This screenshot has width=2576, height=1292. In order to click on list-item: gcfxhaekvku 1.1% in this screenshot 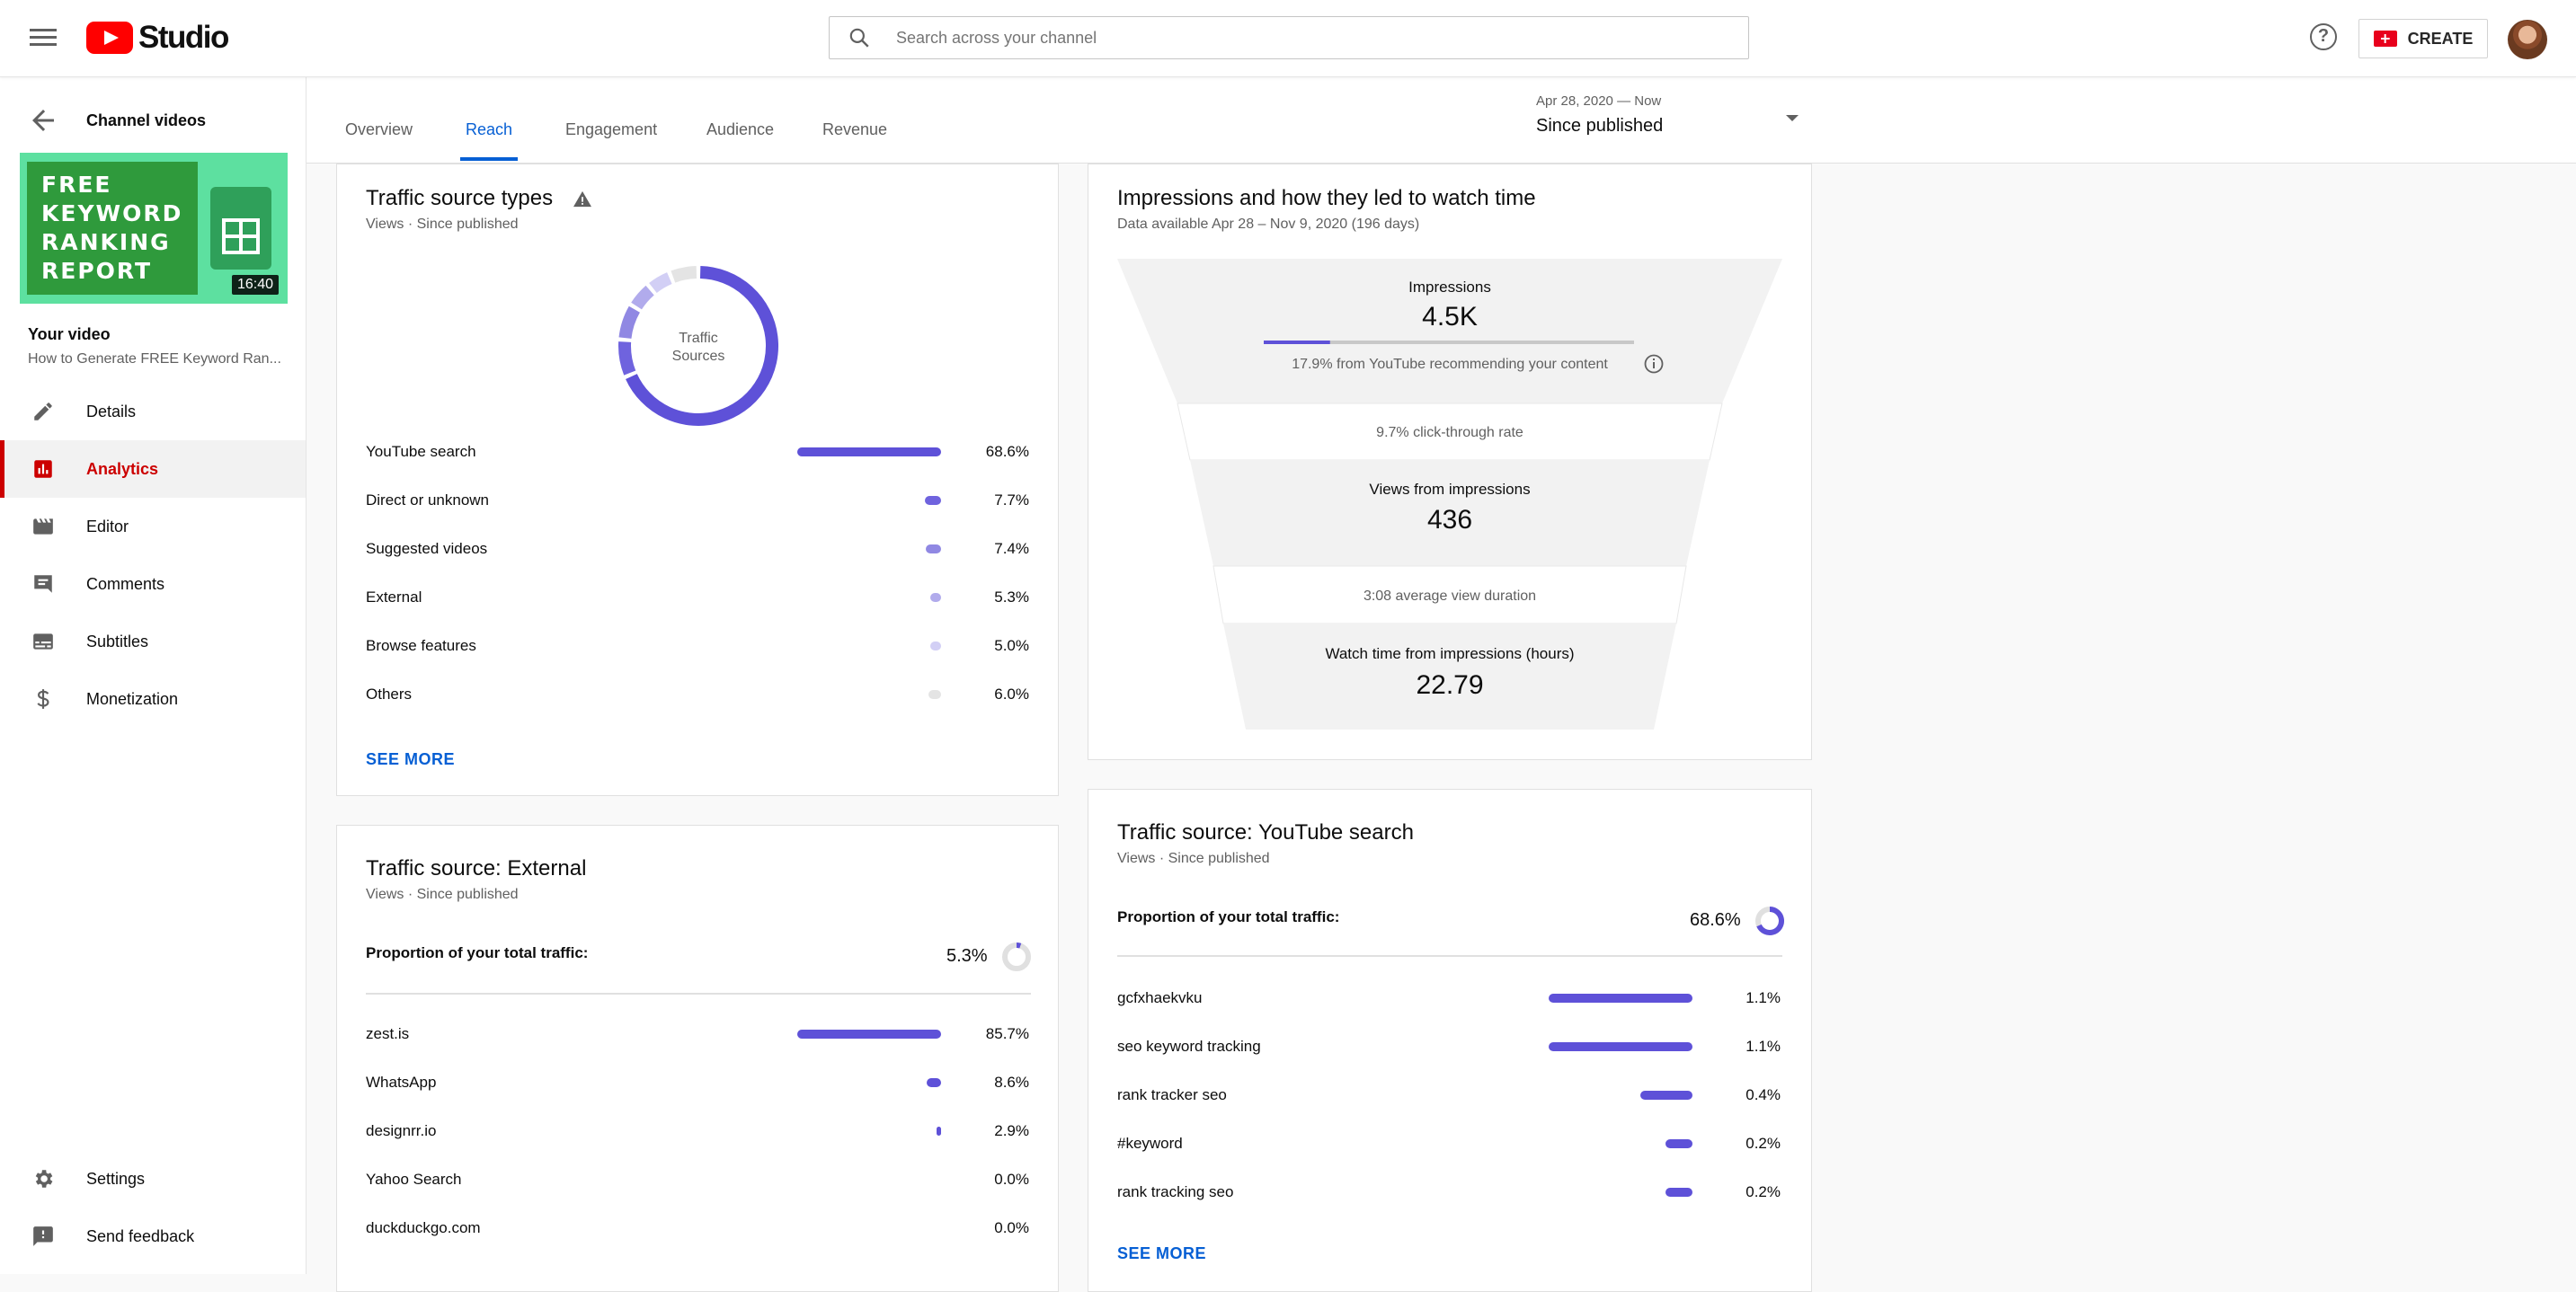, I will do `click(1449, 1002)`.